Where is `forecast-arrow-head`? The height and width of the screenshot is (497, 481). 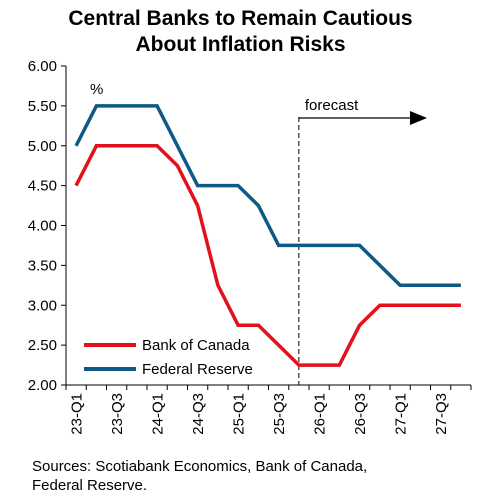 forecast-arrow-head is located at coordinates (418, 118).